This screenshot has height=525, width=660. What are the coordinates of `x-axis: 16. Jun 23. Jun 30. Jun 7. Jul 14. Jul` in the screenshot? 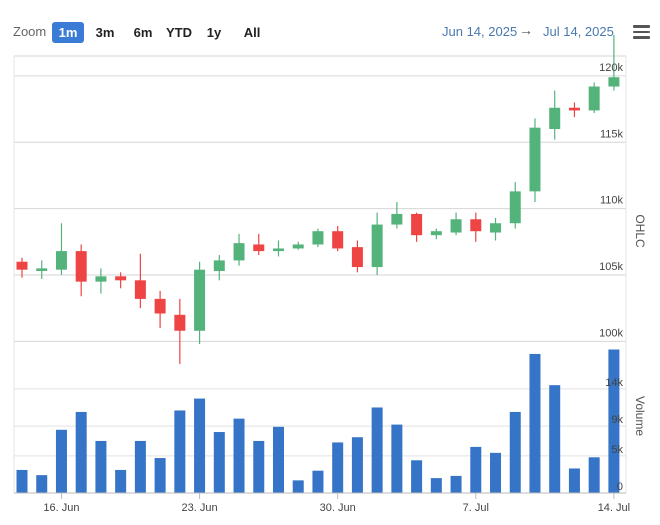 It's located at (322, 503).